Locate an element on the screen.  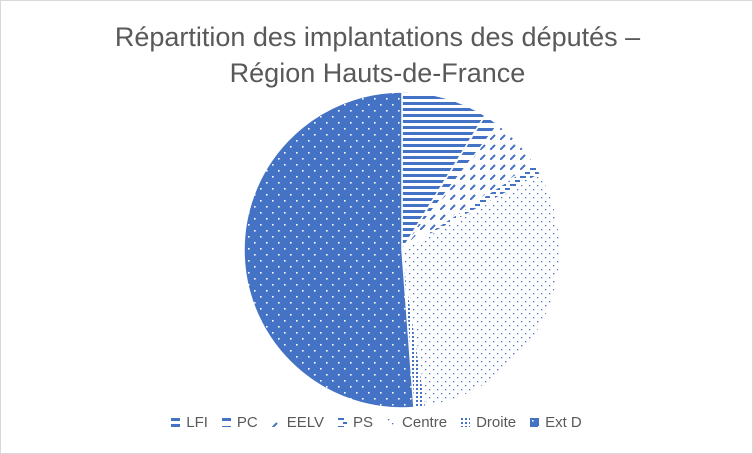
pie-slice-centre is located at coordinates (481, 290).